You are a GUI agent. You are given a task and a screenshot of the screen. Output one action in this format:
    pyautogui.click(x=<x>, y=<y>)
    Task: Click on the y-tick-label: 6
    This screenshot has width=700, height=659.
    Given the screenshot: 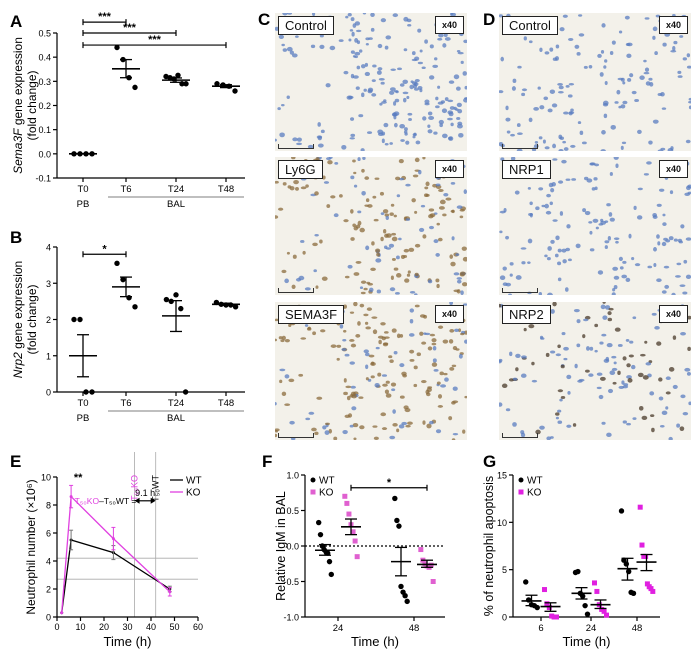 What is the action you would take?
    pyautogui.click(x=48, y=534)
    